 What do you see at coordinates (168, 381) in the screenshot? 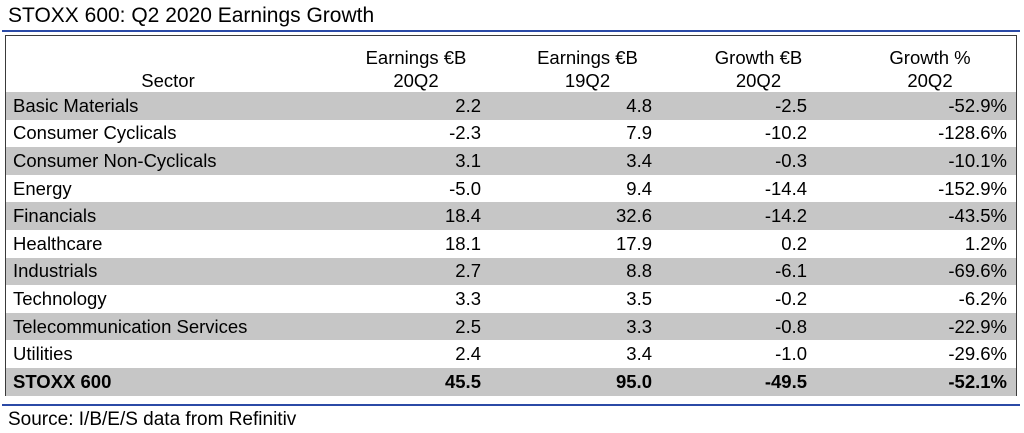
I see `total-label-cell: STOXX 600` at bounding box center [168, 381].